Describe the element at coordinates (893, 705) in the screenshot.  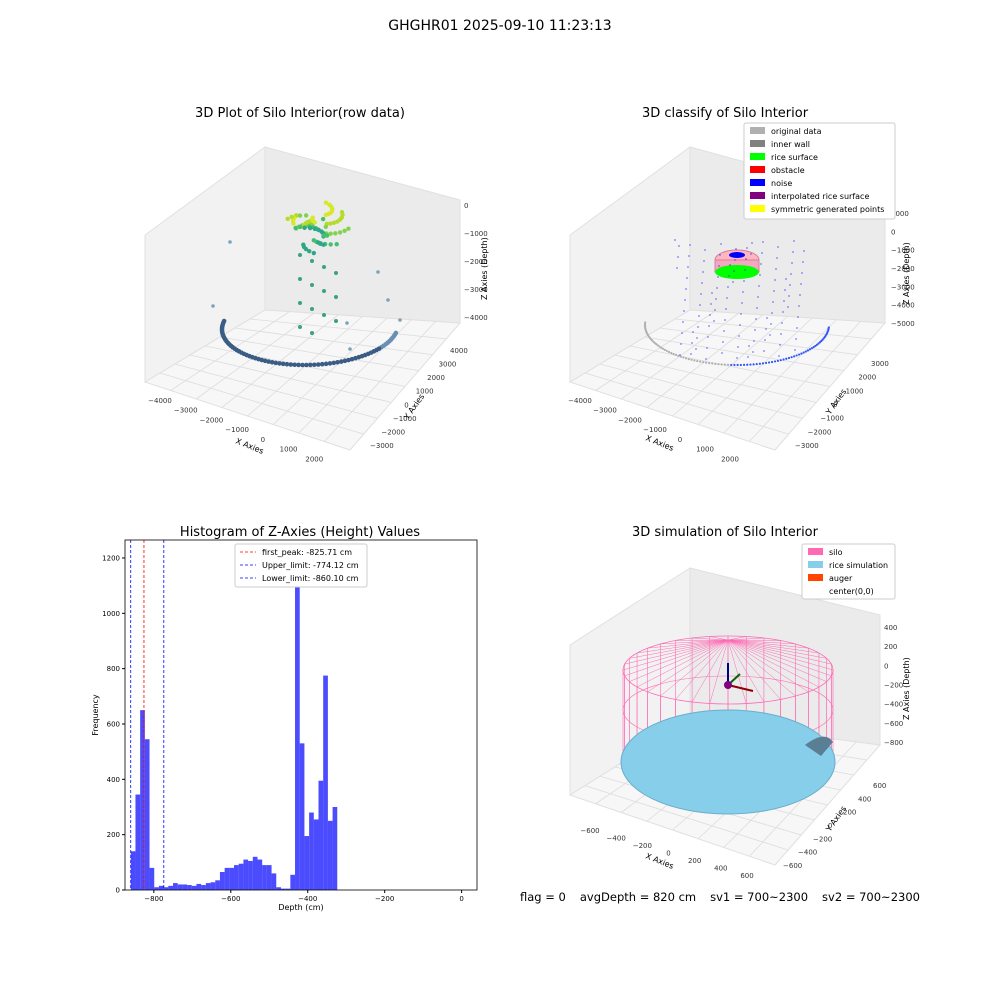
I see `simulation-z-tick: −400` at that location.